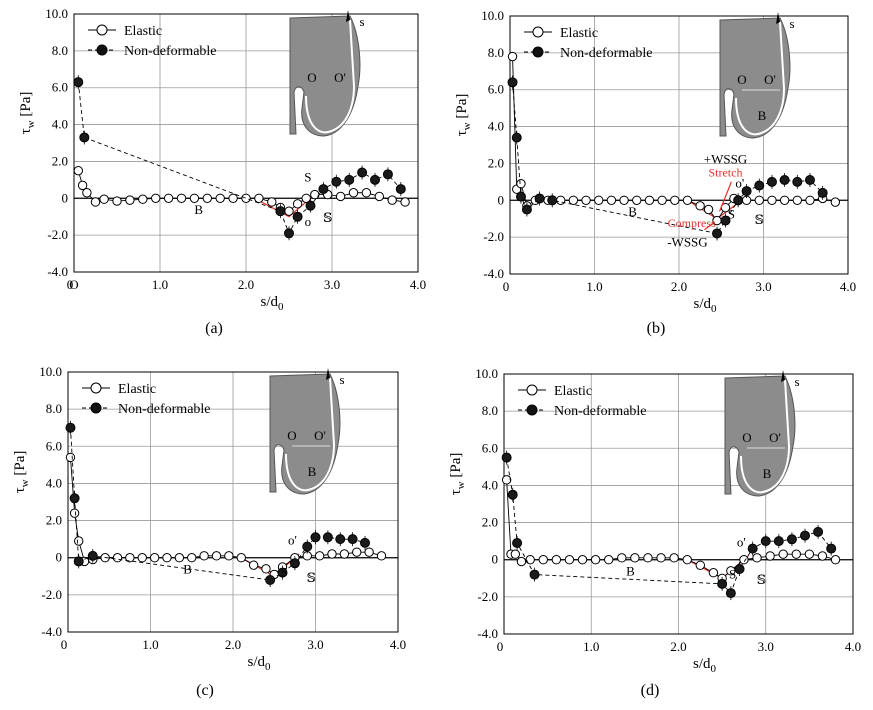  I want to click on annotation-o: o, so click(308, 221).